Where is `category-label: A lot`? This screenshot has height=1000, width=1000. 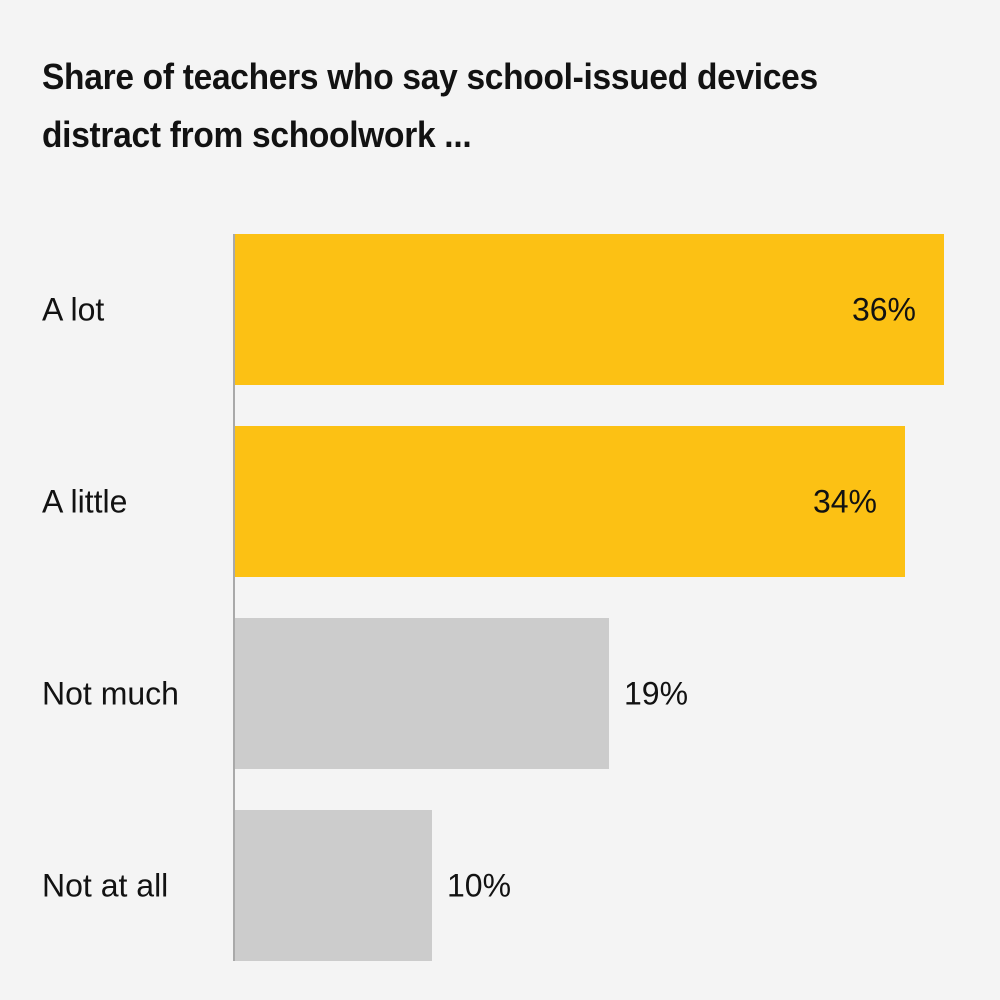 category-label: A lot is located at coordinates (73, 309).